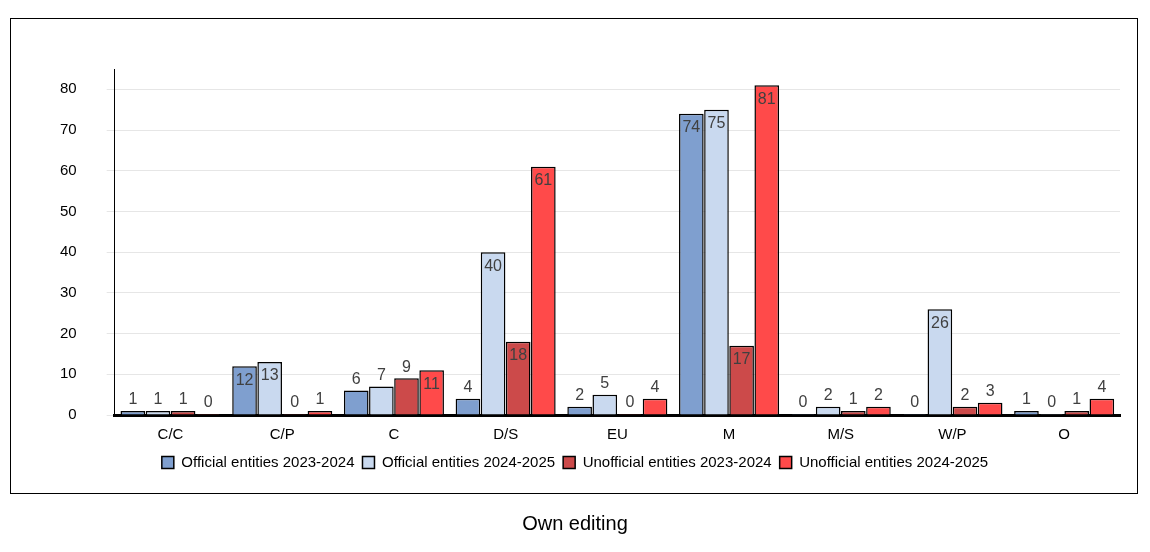 The width and height of the screenshot is (1150, 552). Describe the element at coordinates (1064, 434) in the screenshot. I see `x-tick-label: O` at that location.